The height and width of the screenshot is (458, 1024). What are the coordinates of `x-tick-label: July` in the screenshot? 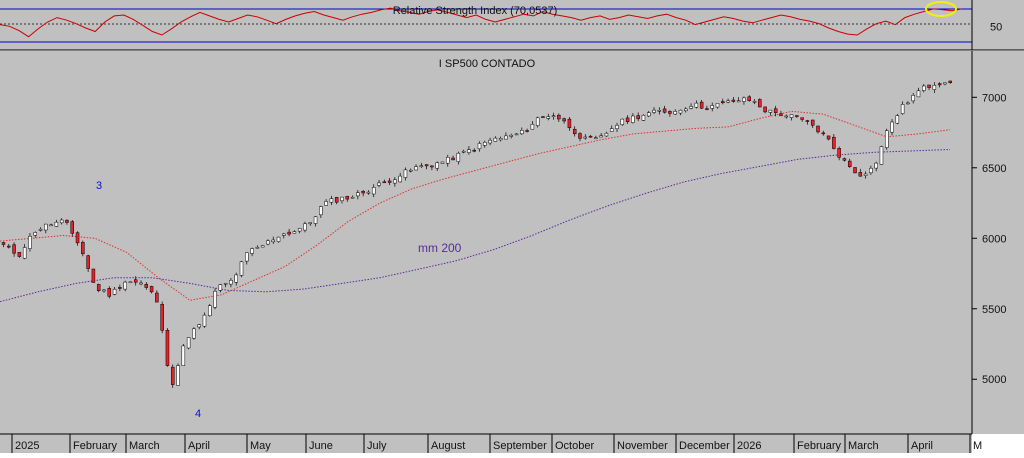 It's located at (377, 446).